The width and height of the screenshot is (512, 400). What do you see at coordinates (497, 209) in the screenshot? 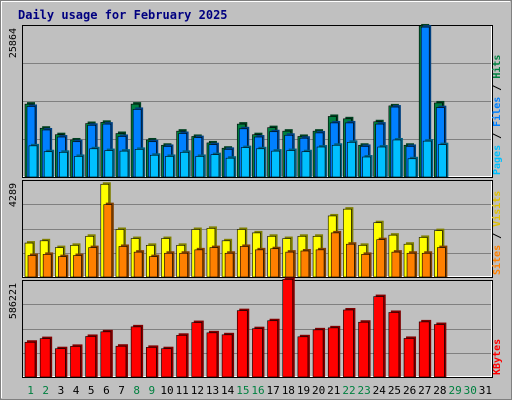
I see `right-label-part: Visits` at bounding box center [497, 209].